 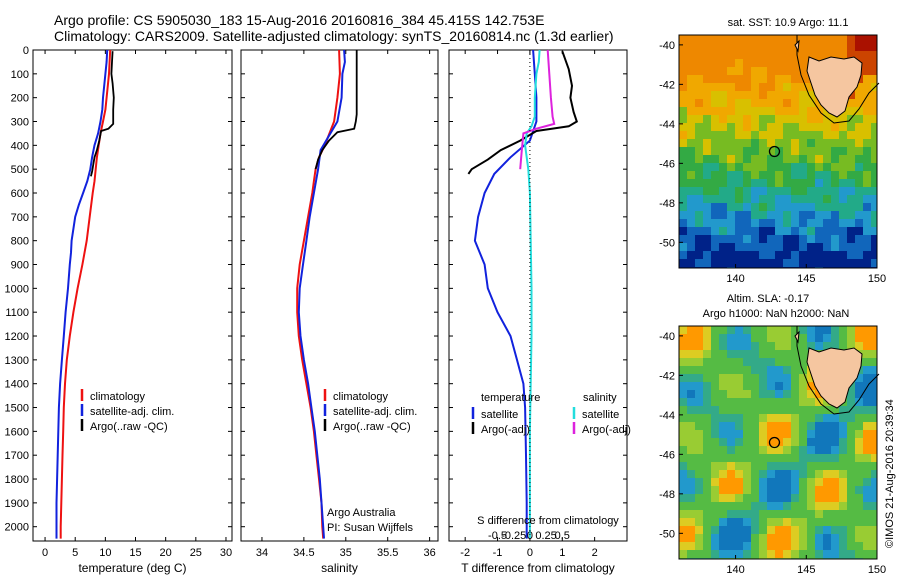 What do you see at coordinates (346, 553) in the screenshot?
I see `x-tick-label: 35` at bounding box center [346, 553].